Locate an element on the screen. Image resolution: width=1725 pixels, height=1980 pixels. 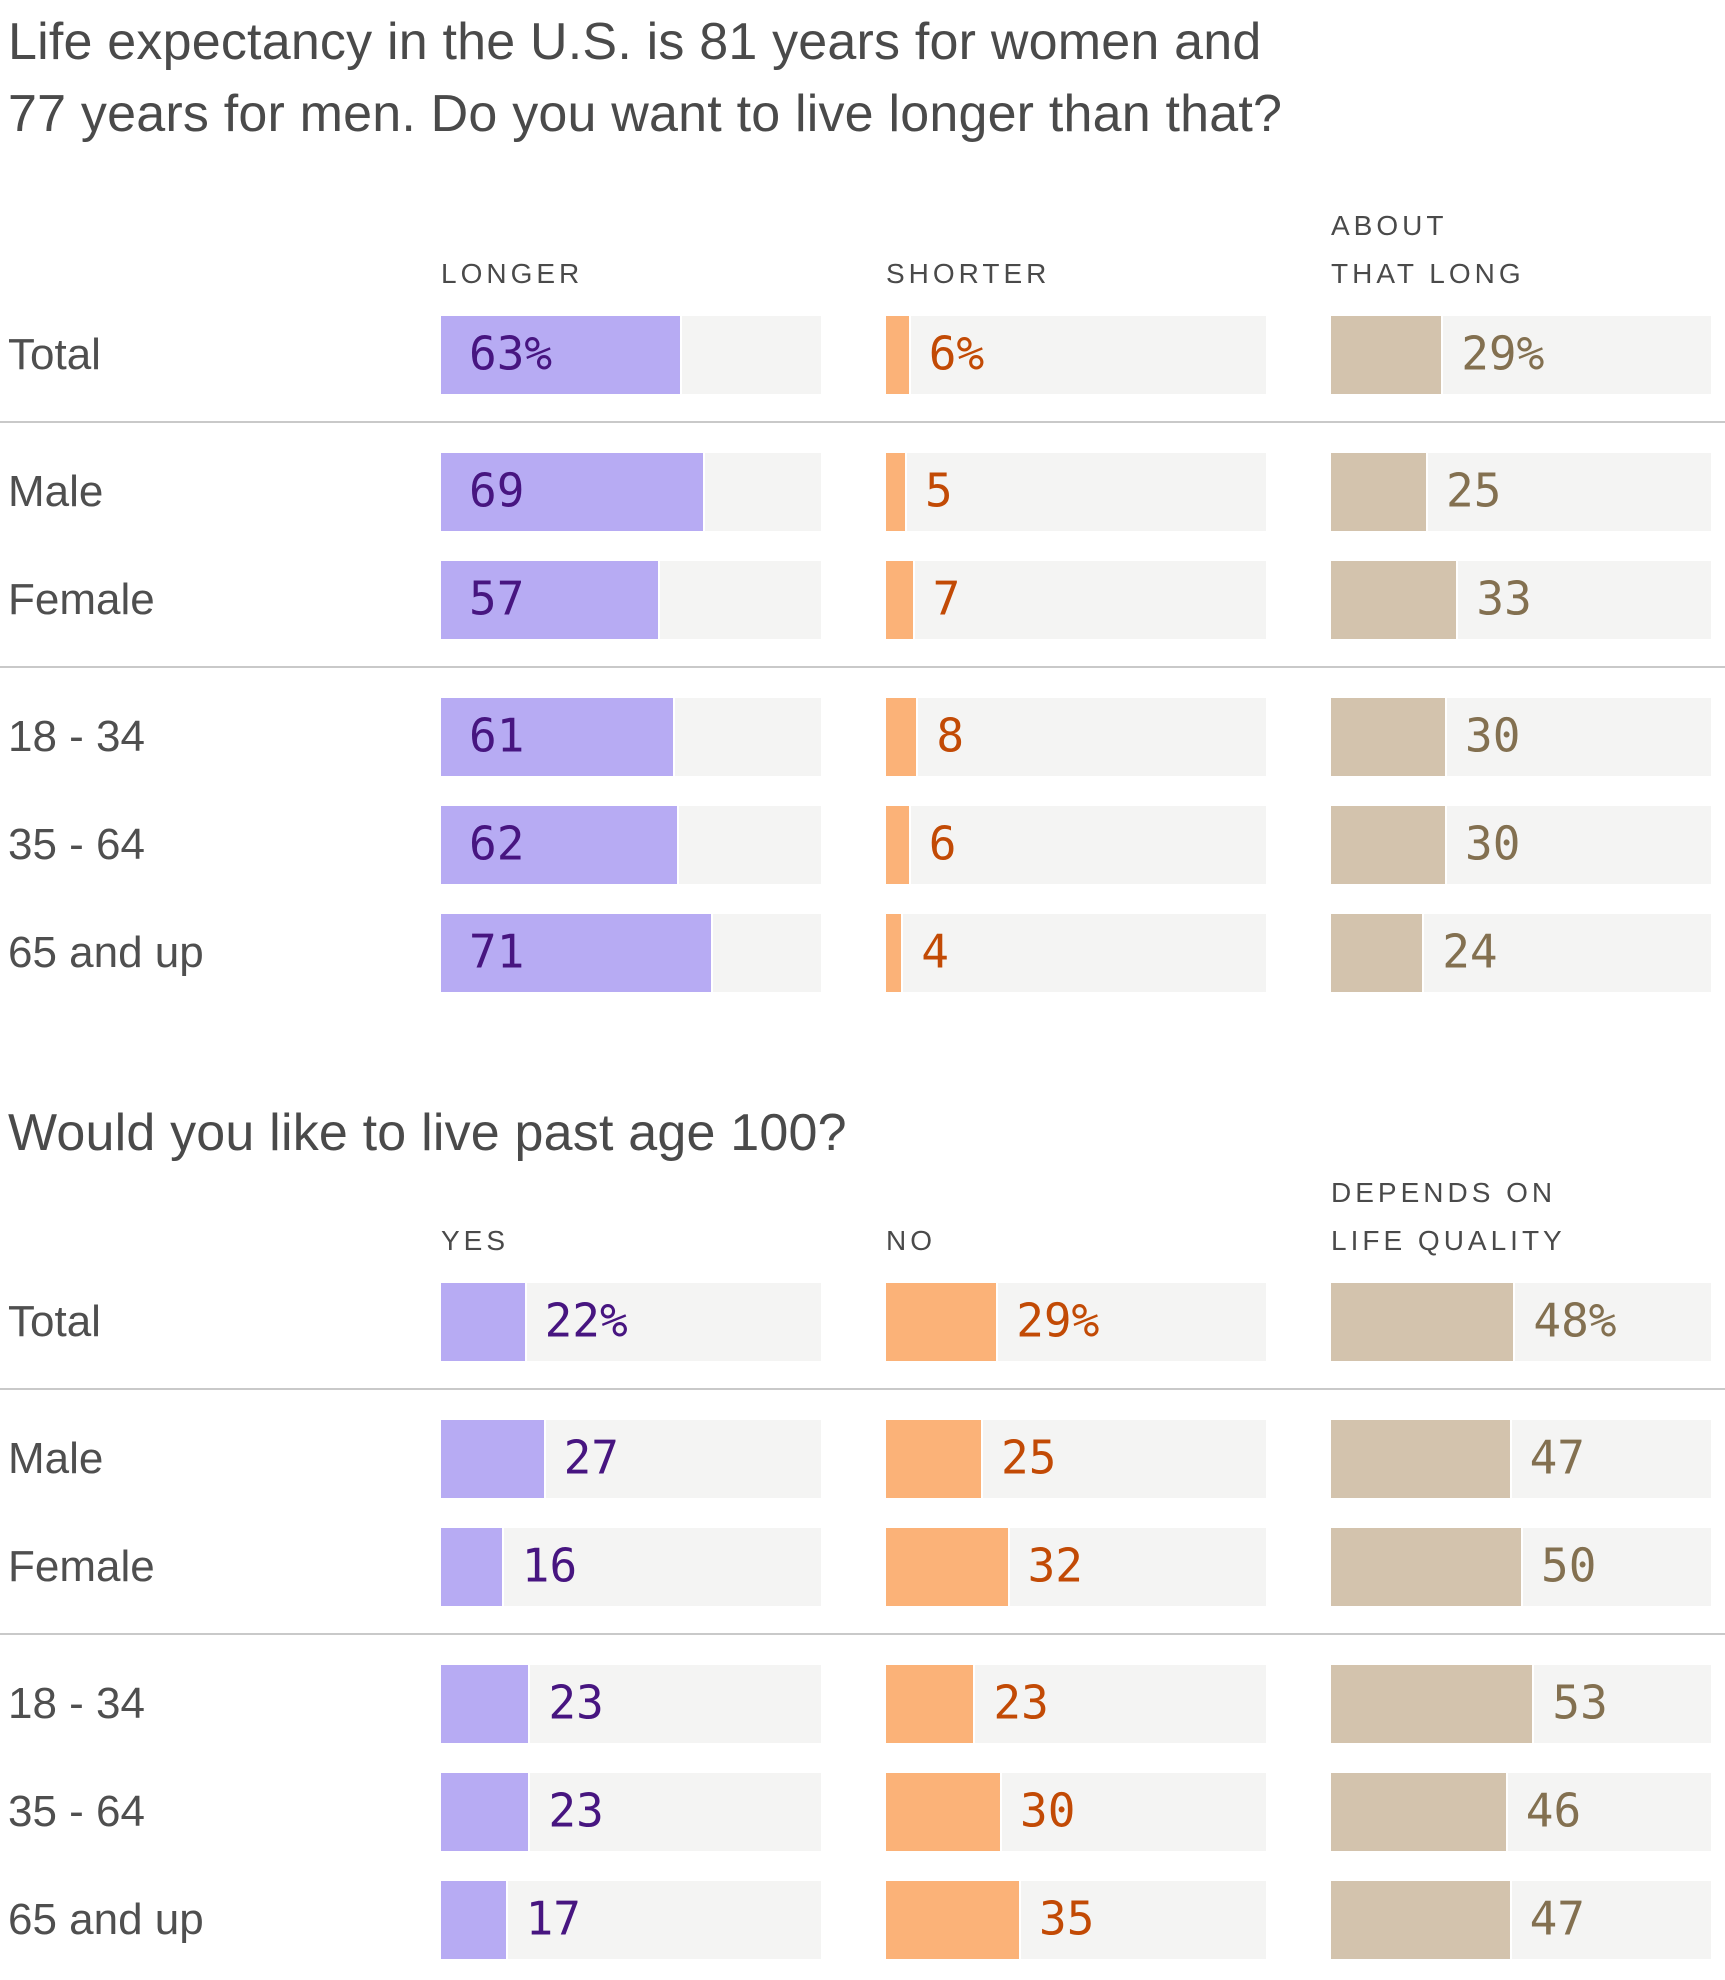
bar-track: 50 is located at coordinates (1521, 1567).